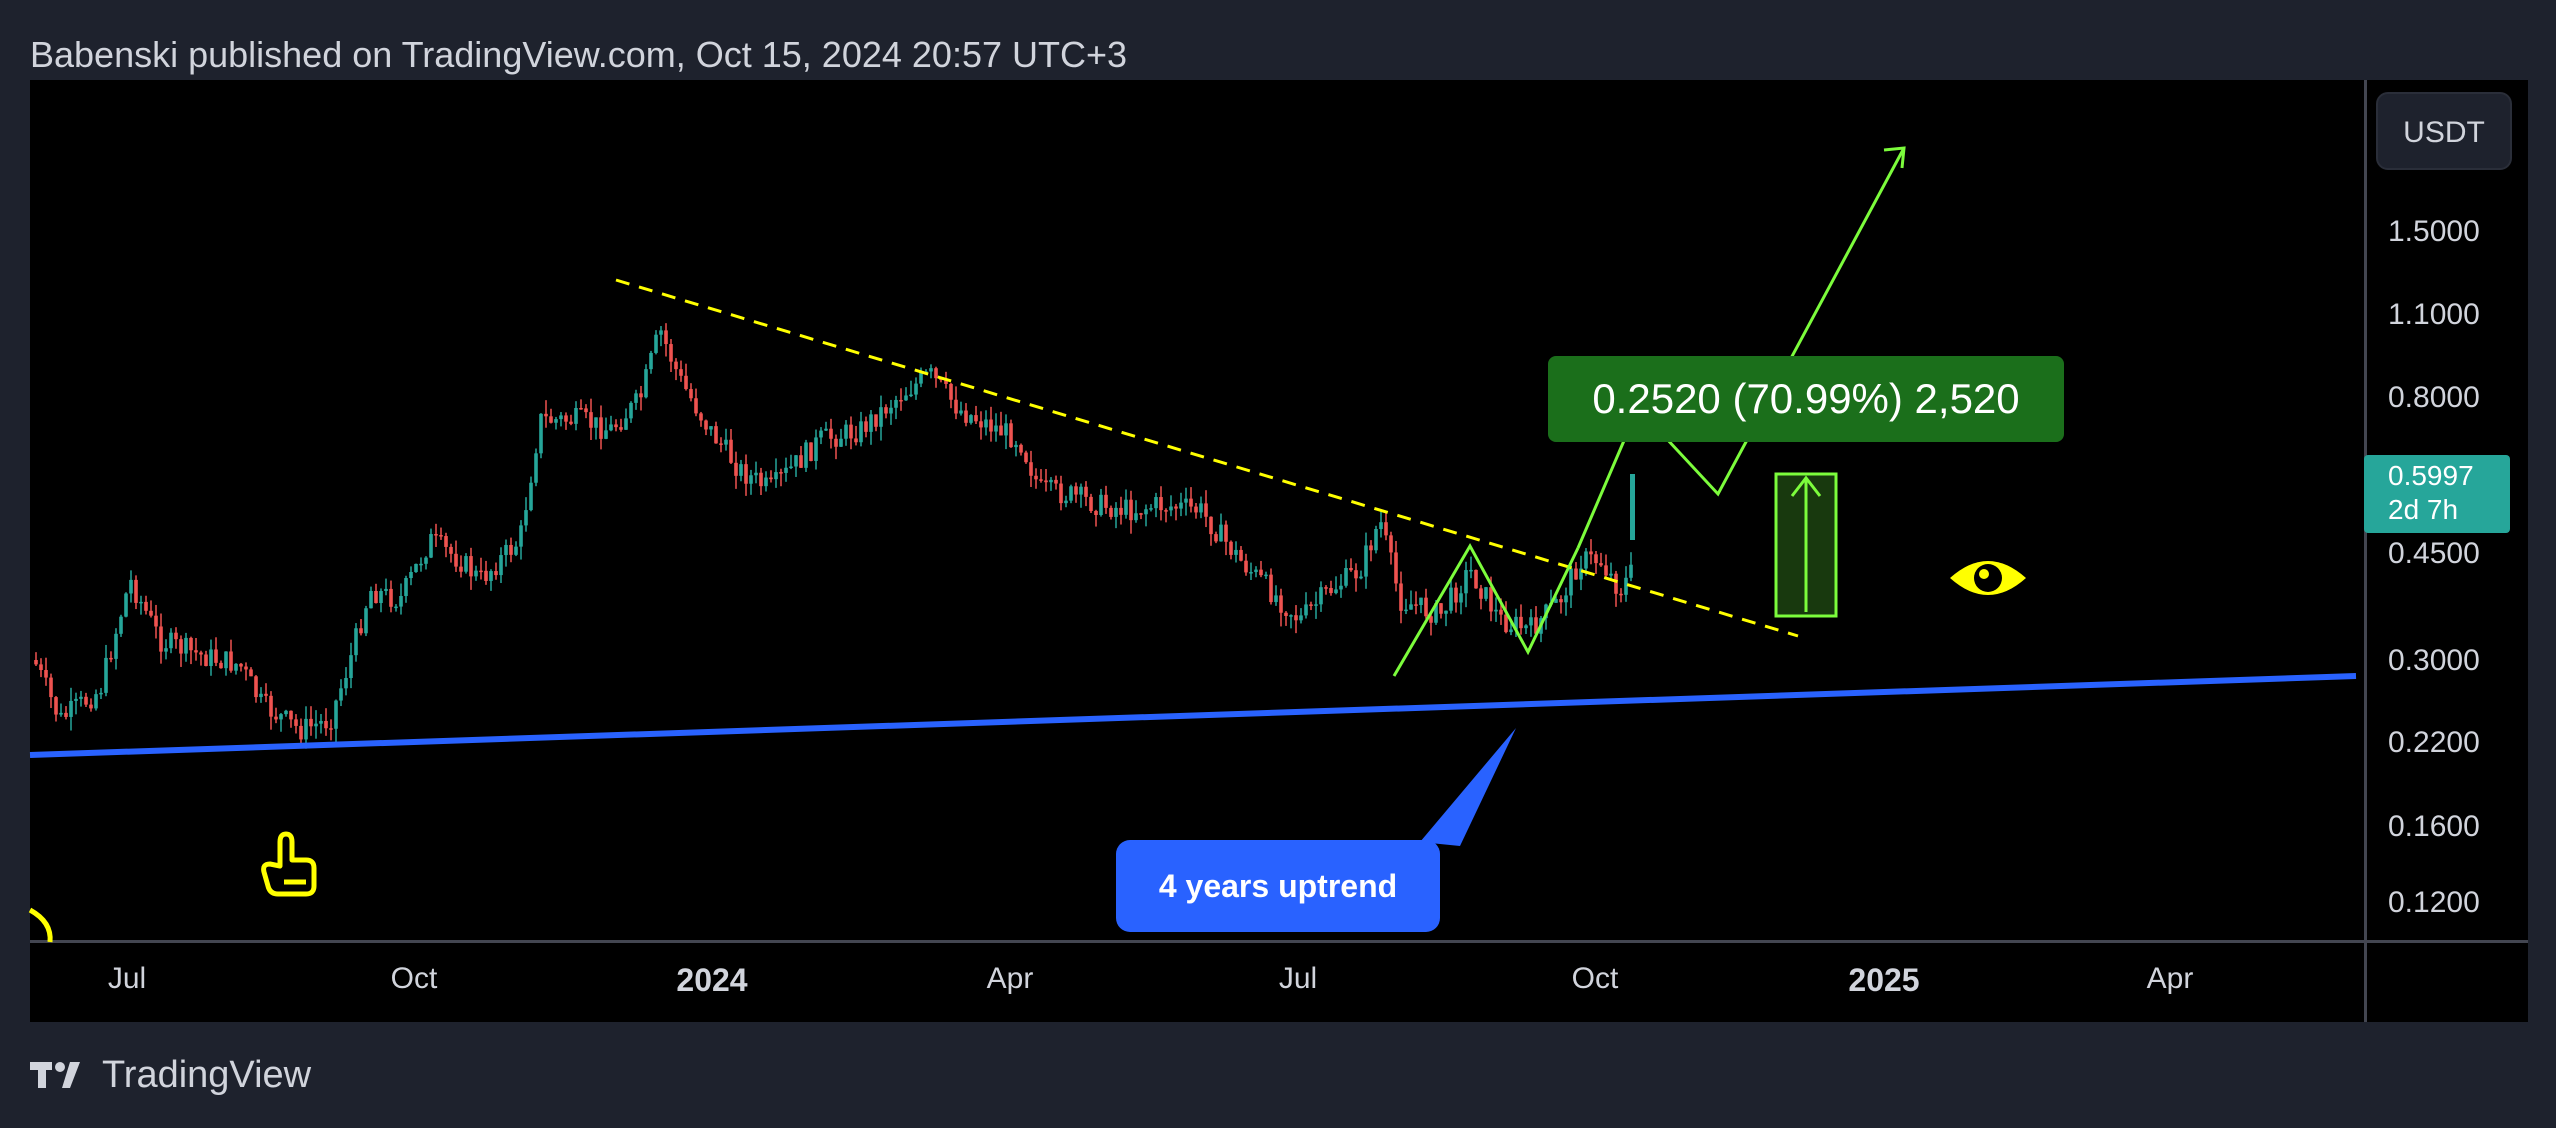 Image resolution: width=2556 pixels, height=1128 pixels. Describe the element at coordinates (1884, 980) in the screenshot. I see `time-tick-year: 2025` at that location.